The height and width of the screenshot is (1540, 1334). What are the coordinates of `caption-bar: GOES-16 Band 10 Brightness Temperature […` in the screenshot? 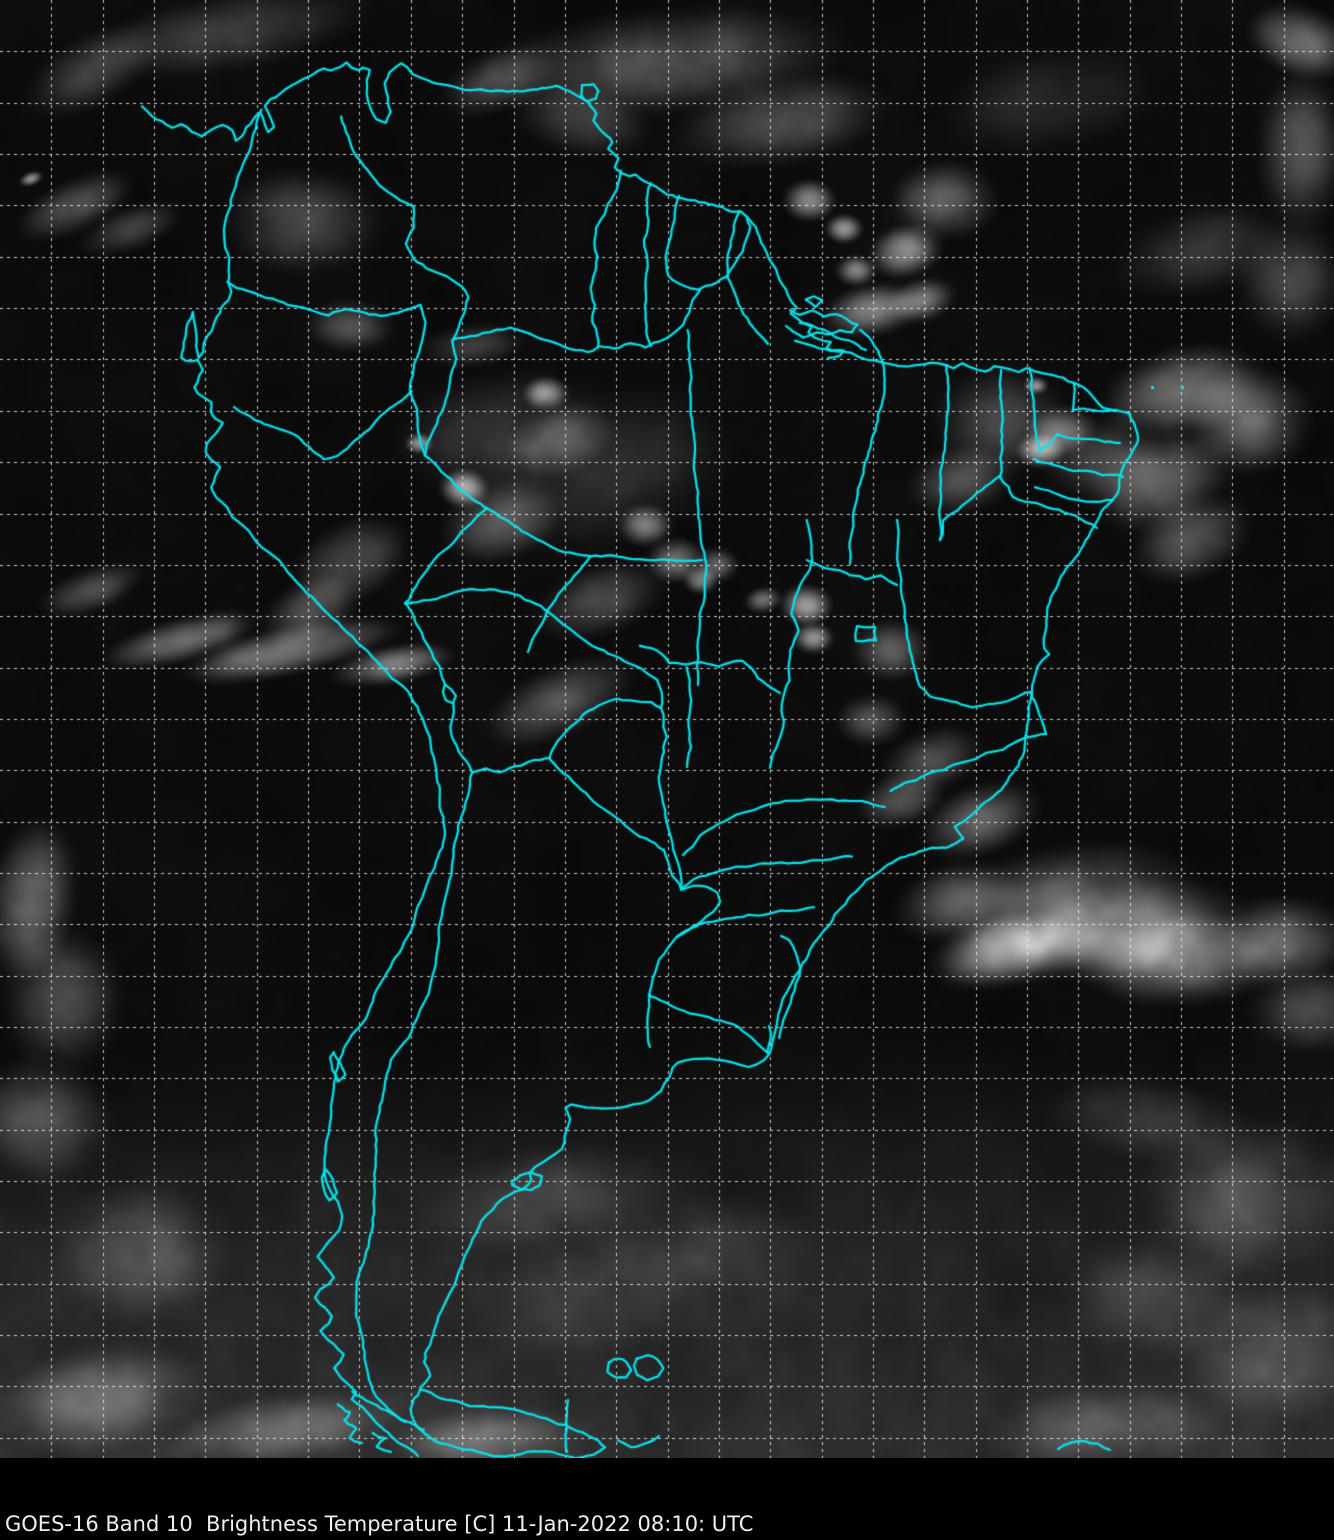 It's located at (667, 1499).